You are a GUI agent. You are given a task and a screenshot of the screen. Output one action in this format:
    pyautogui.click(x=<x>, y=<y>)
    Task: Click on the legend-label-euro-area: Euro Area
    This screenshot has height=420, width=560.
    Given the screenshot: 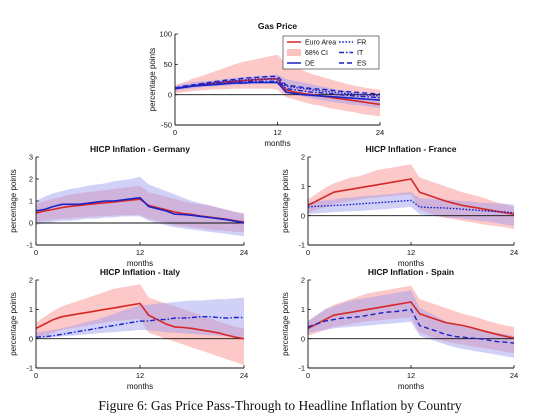 What is the action you would take?
    pyautogui.click(x=320, y=43)
    